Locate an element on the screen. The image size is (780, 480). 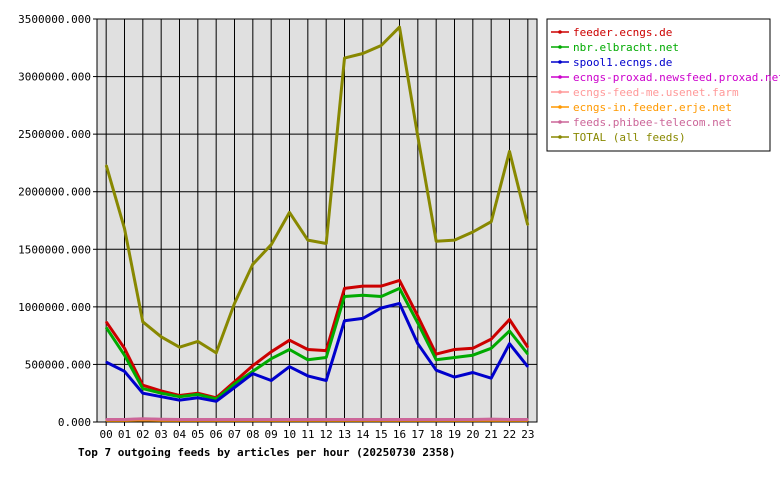
x-tick-label: 21 is located at coordinates (491, 434).